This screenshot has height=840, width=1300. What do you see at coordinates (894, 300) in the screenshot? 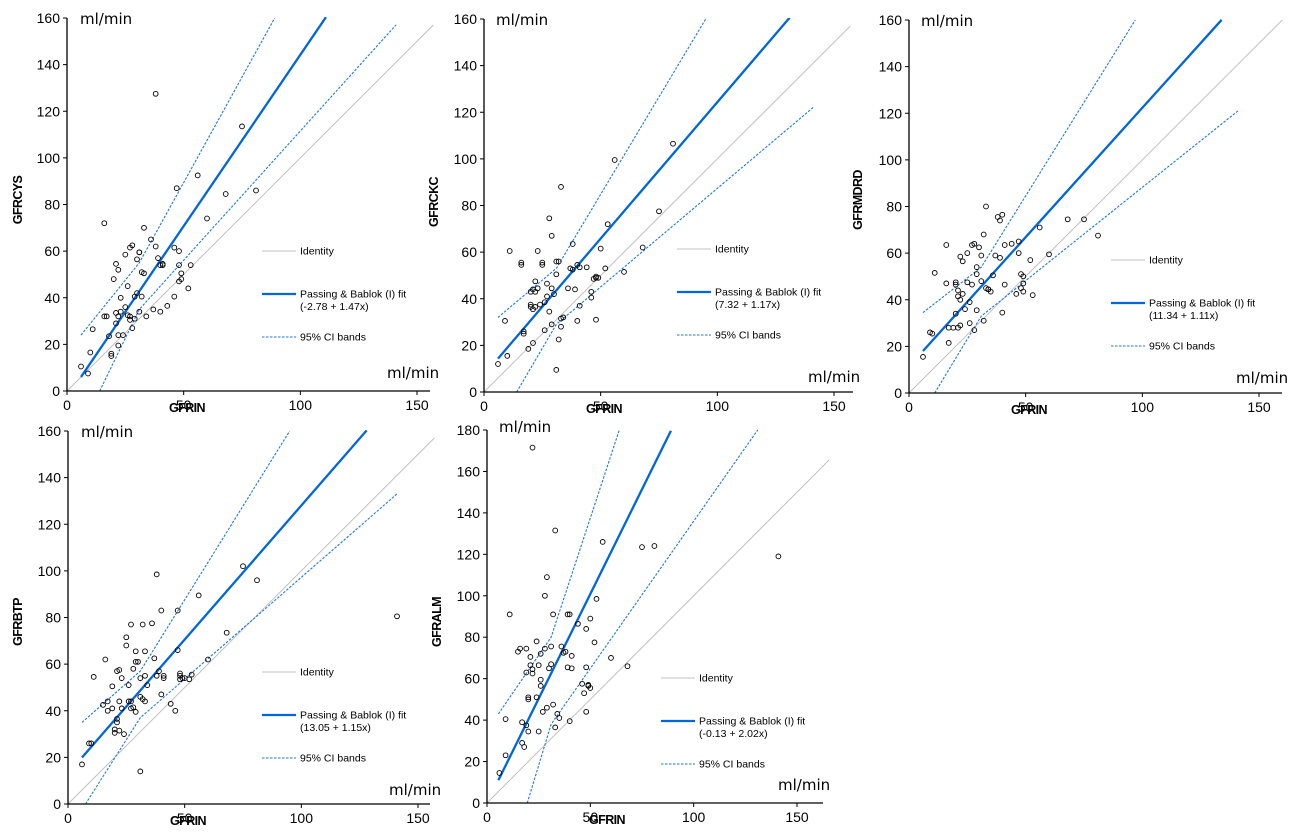
I see `y-tick-label: 40` at bounding box center [894, 300].